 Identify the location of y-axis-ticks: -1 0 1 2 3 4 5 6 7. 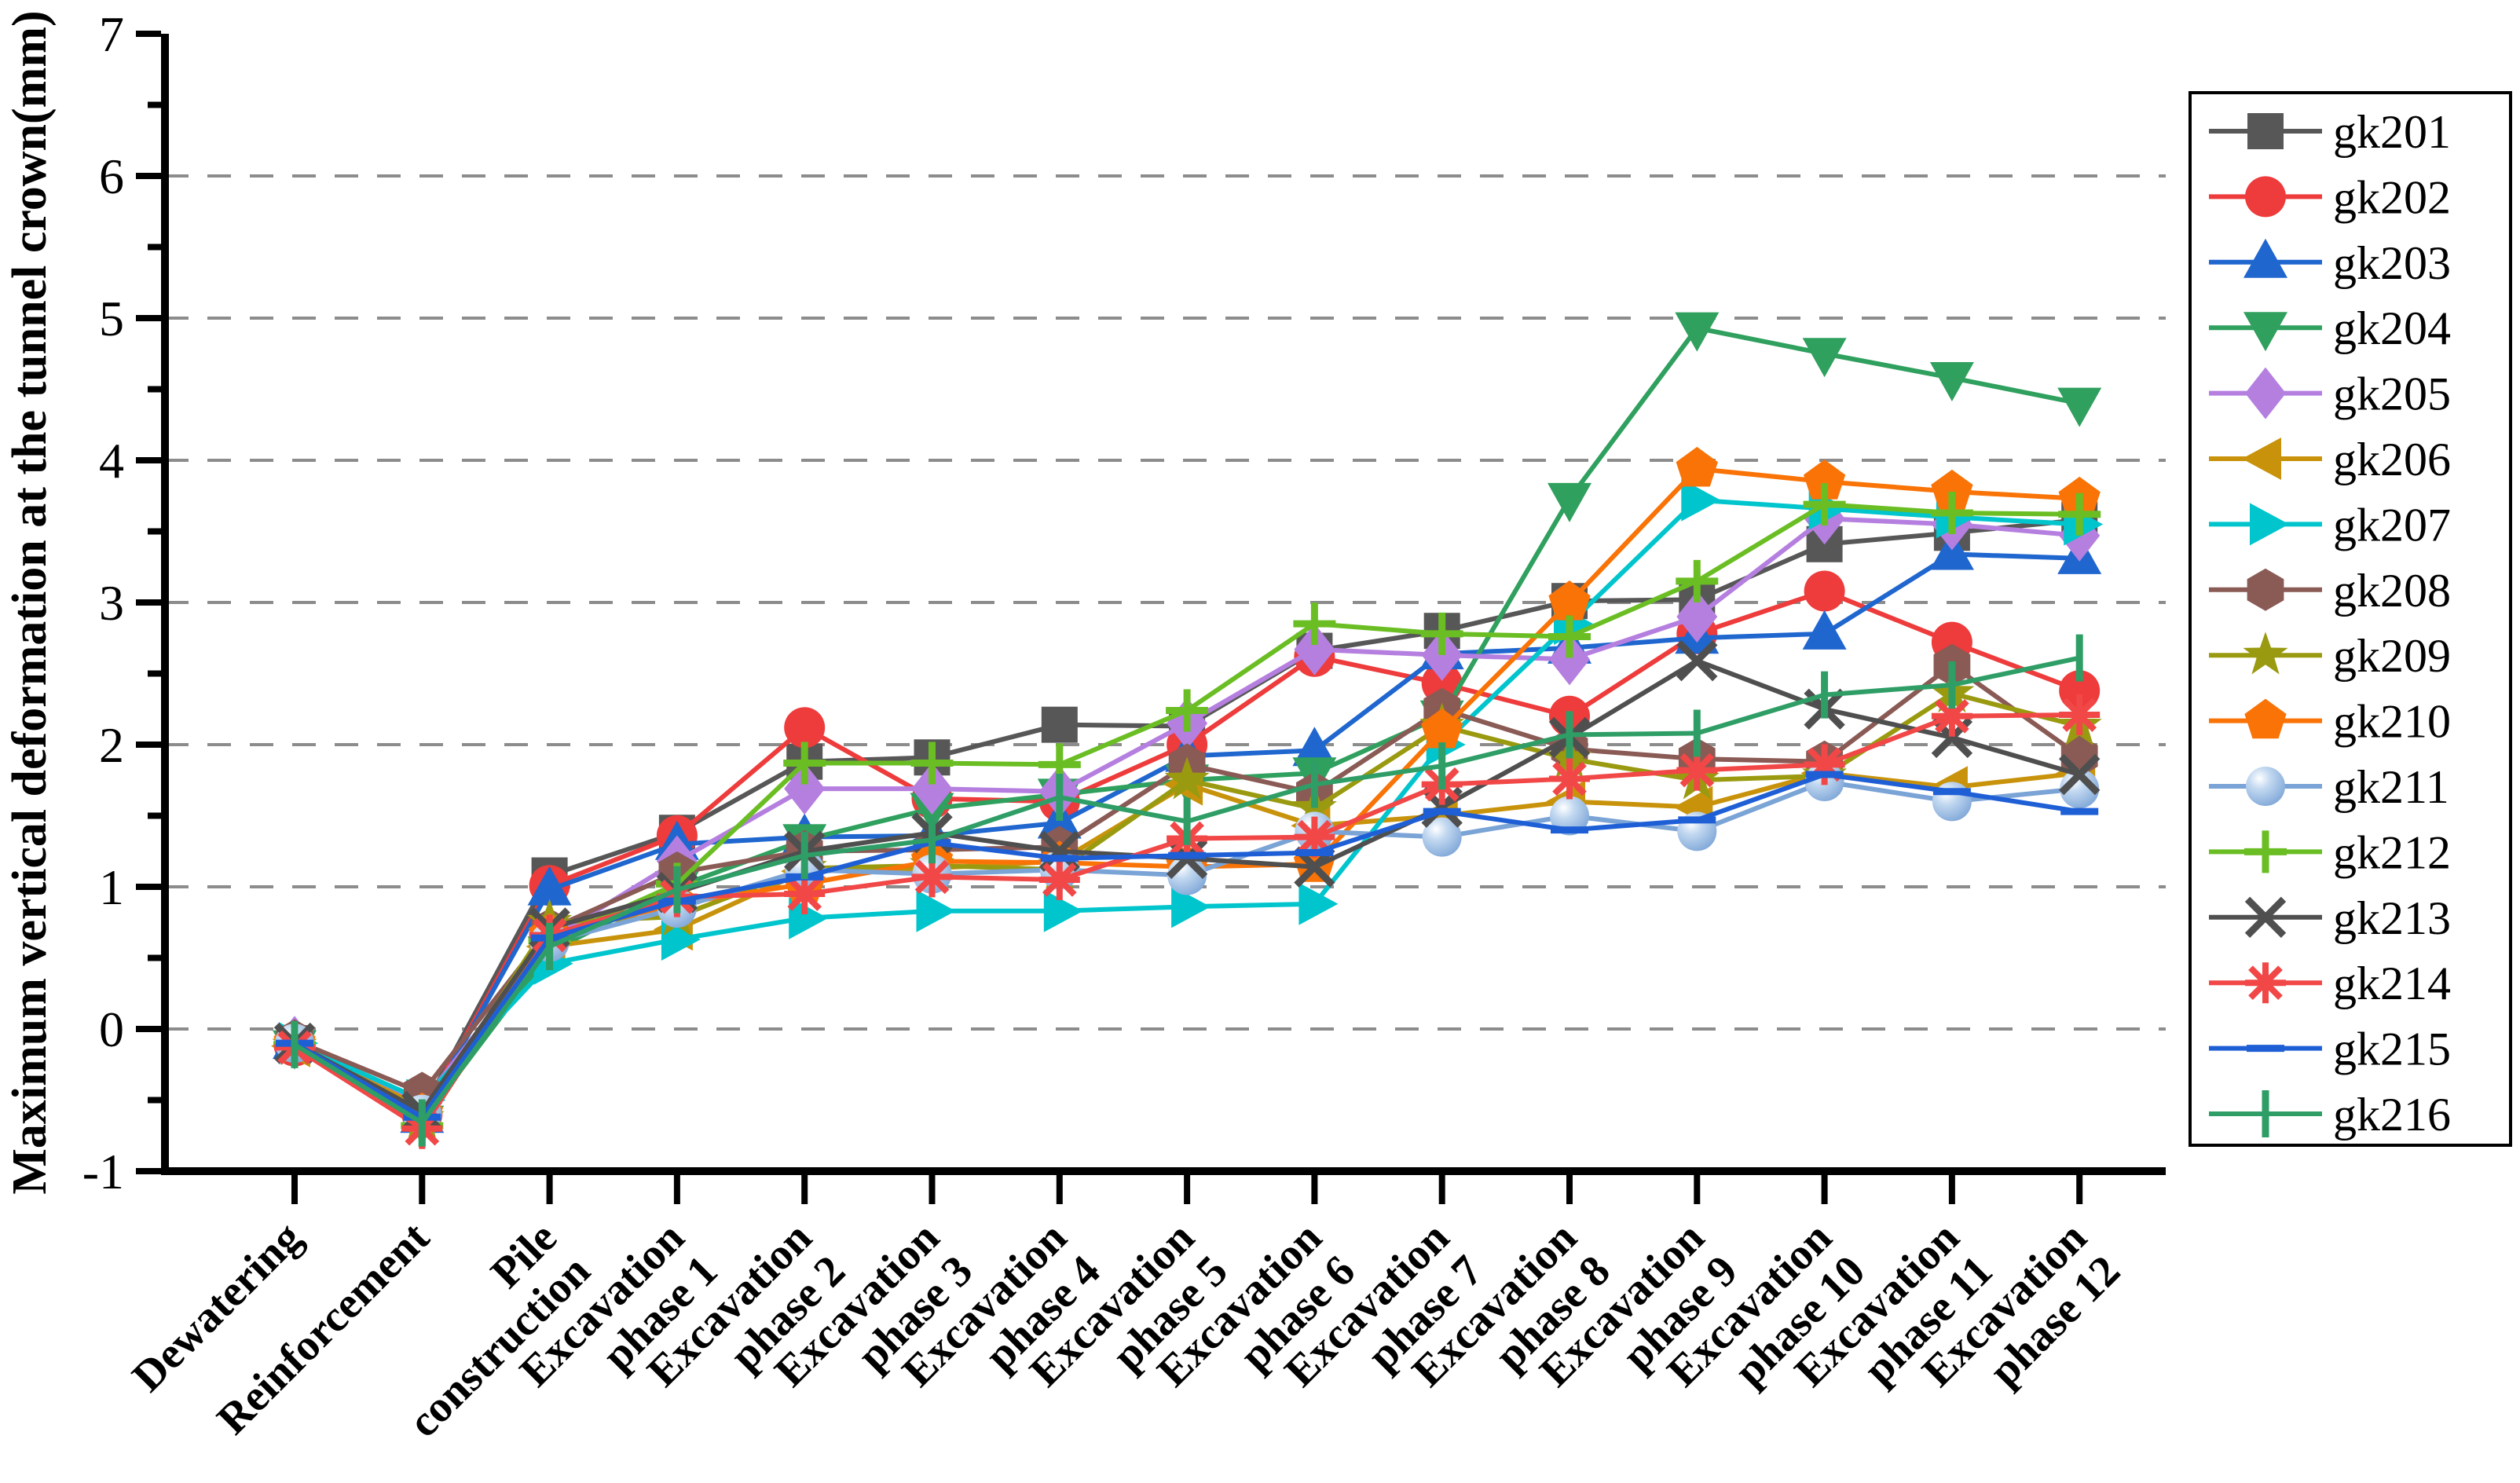
(121, 602).